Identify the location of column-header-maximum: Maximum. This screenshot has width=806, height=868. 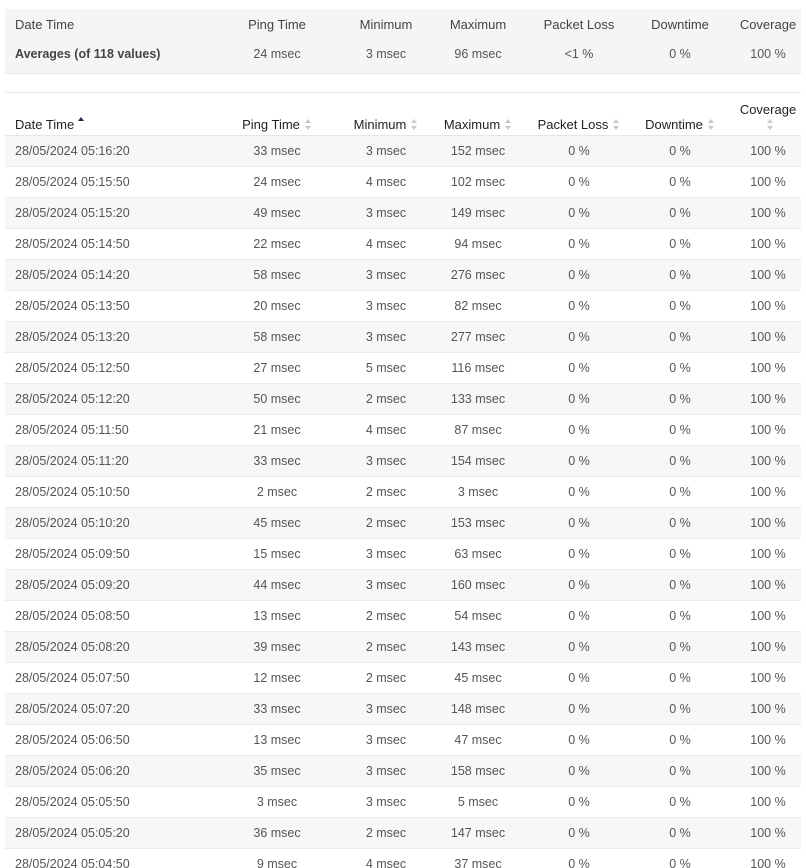
(478, 114).